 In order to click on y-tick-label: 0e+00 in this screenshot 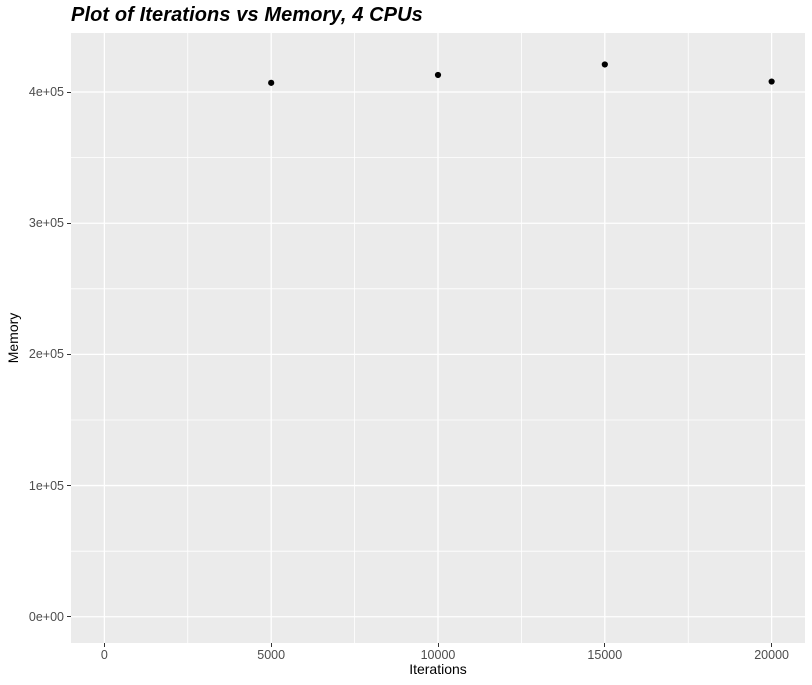, I will do `click(46, 616)`.